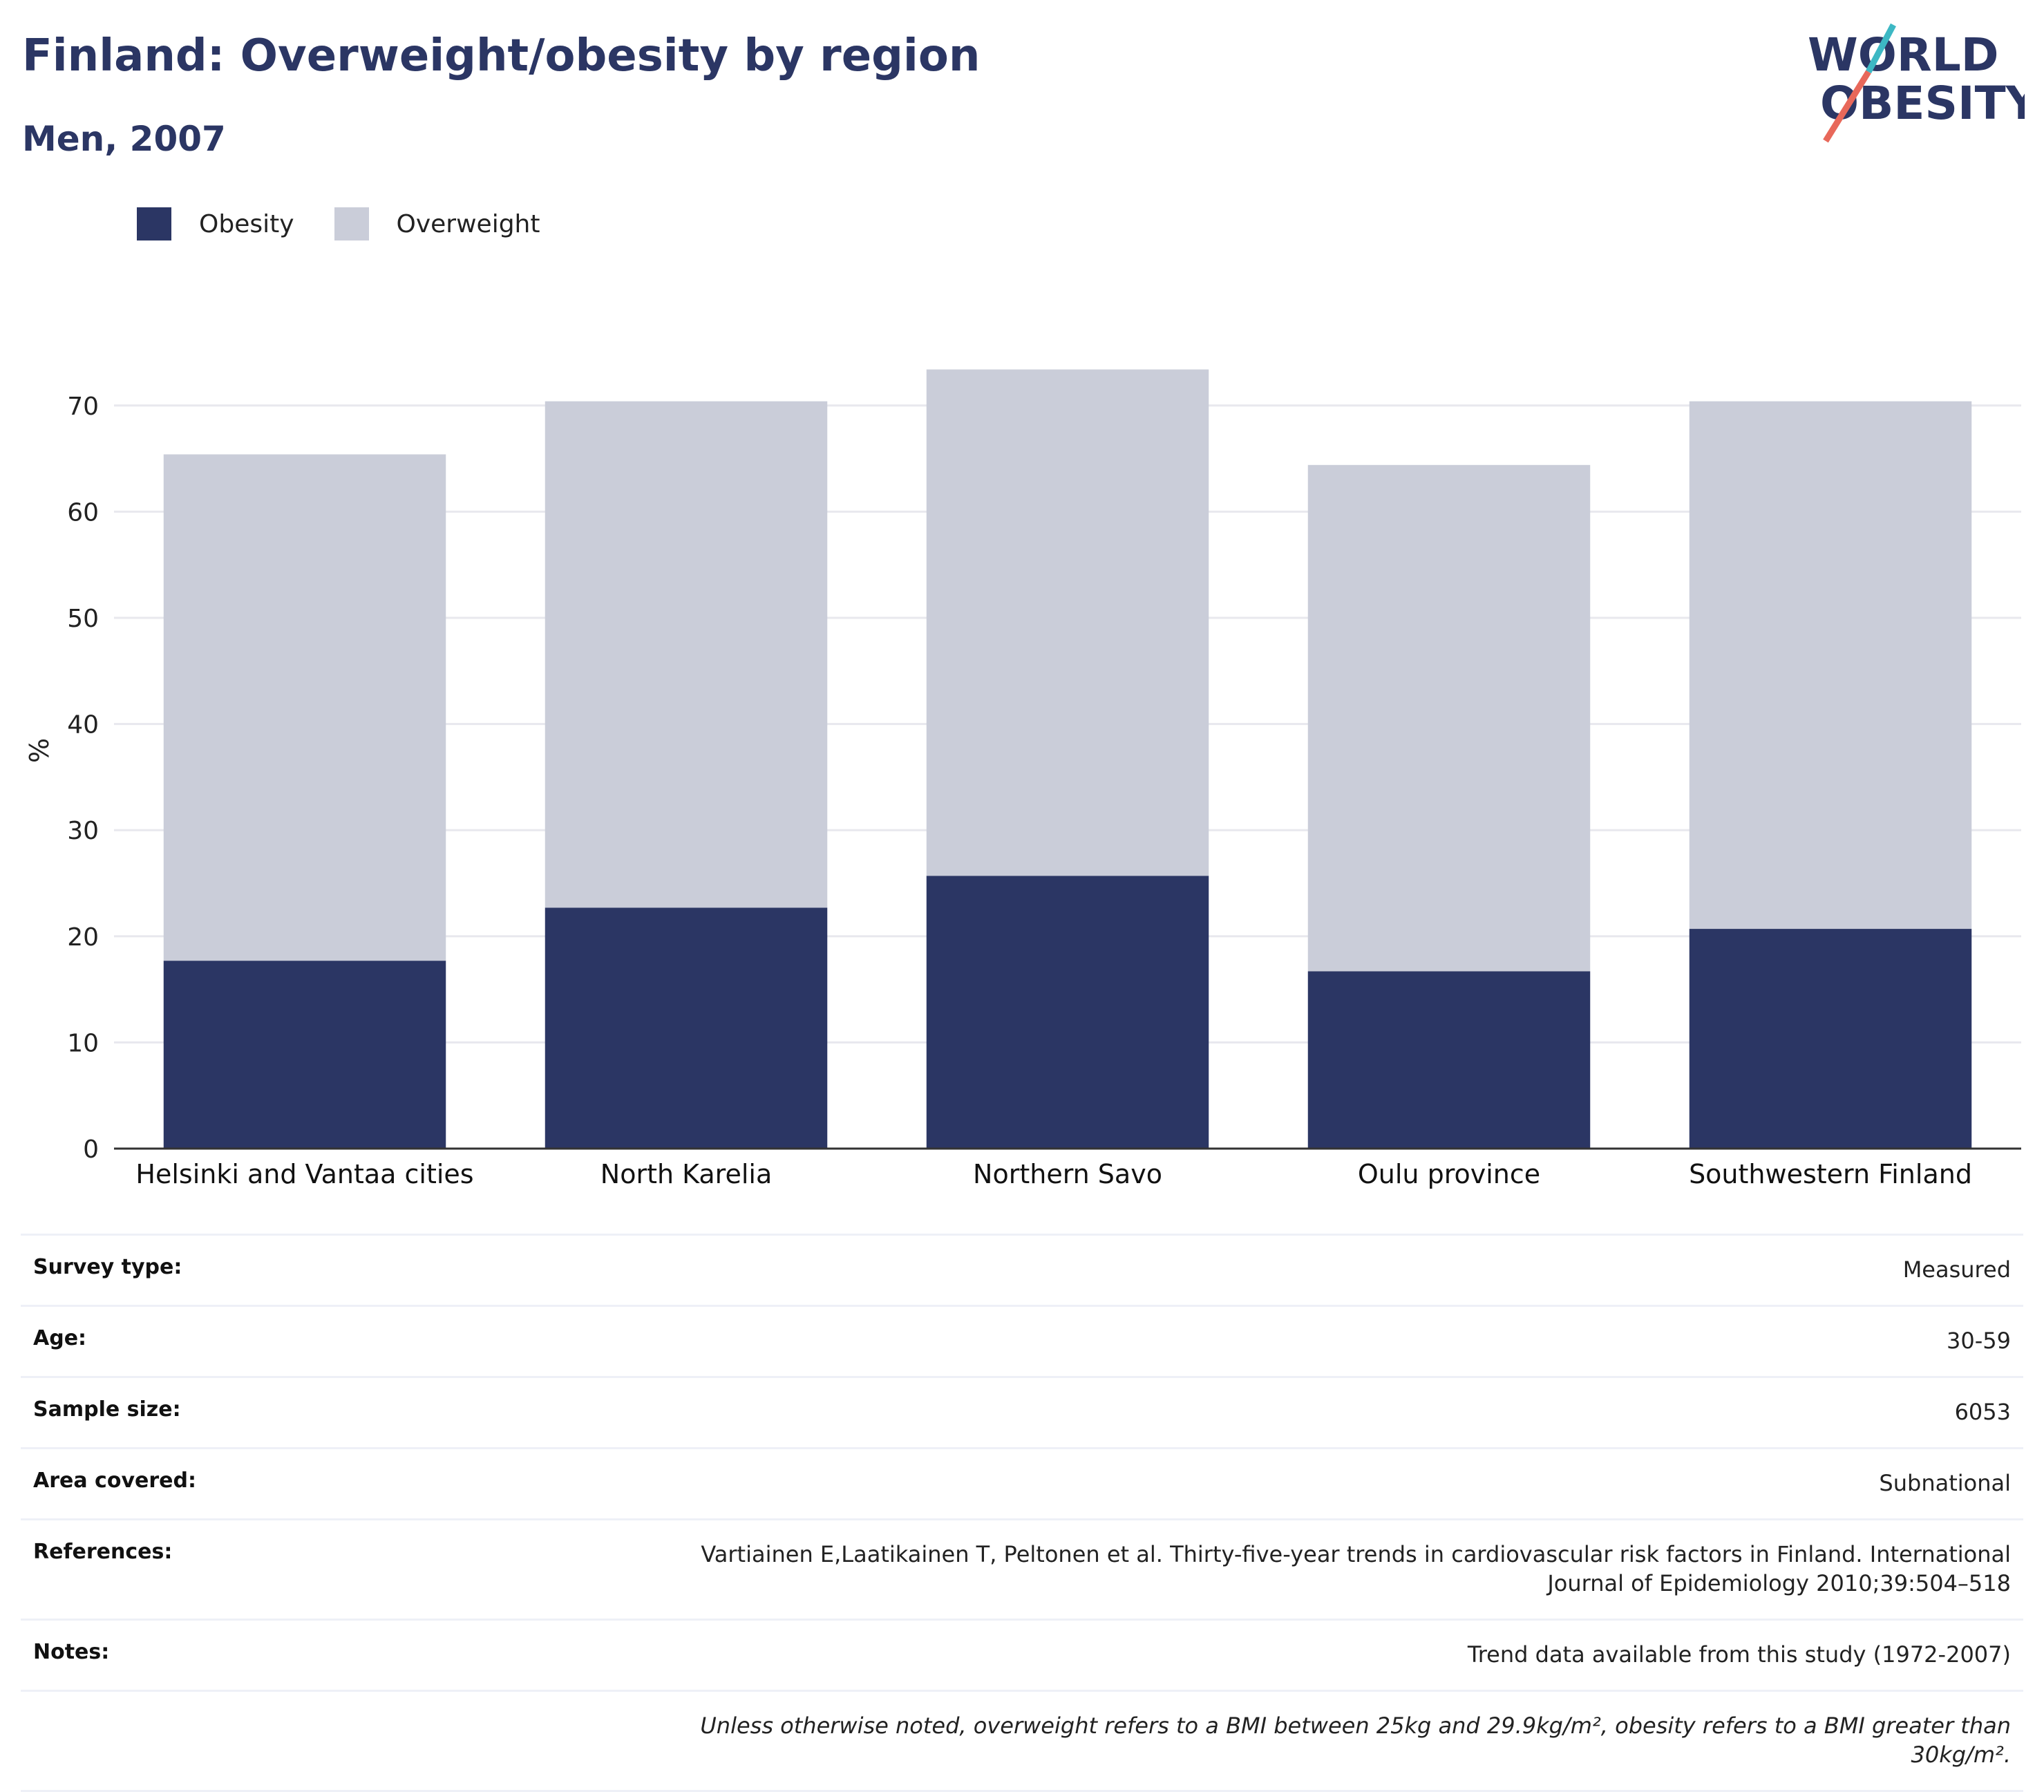 Image resolution: width=2044 pixels, height=1792 pixels. Describe the element at coordinates (39, 750) in the screenshot. I see `y-axis-title: %` at that location.